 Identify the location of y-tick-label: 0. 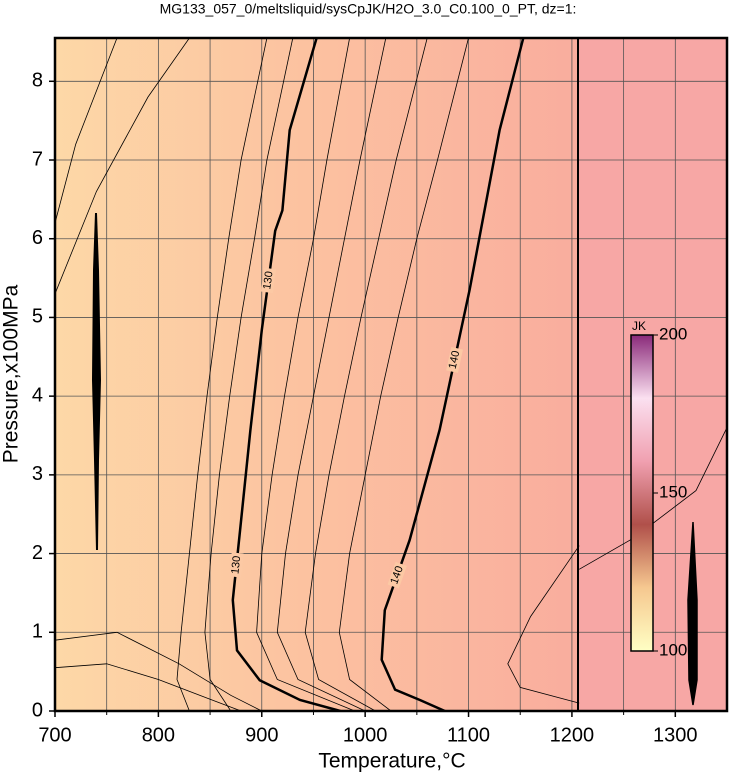
(37, 710).